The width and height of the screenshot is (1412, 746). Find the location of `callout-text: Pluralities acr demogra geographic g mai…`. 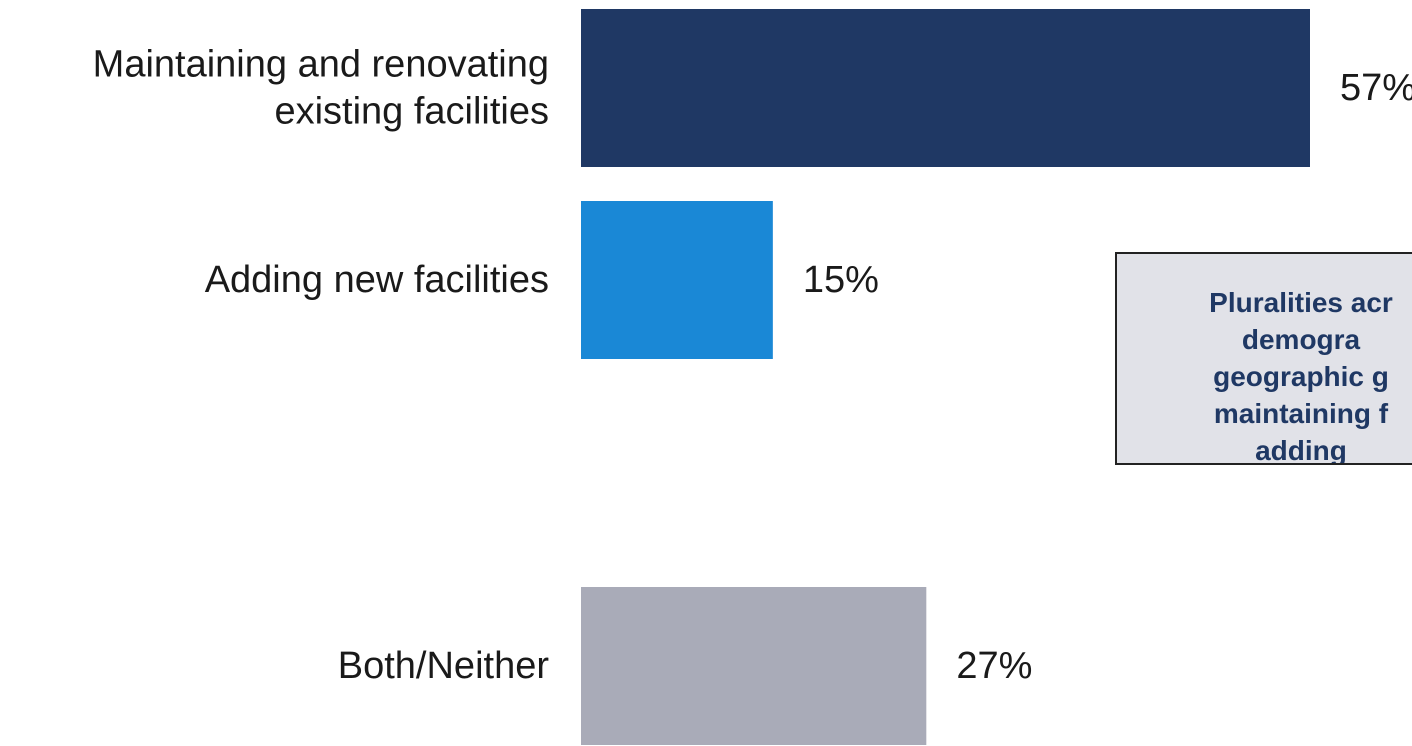

callout-text: Pluralities acr demogra geographic g mai… is located at coordinates (1301, 376).